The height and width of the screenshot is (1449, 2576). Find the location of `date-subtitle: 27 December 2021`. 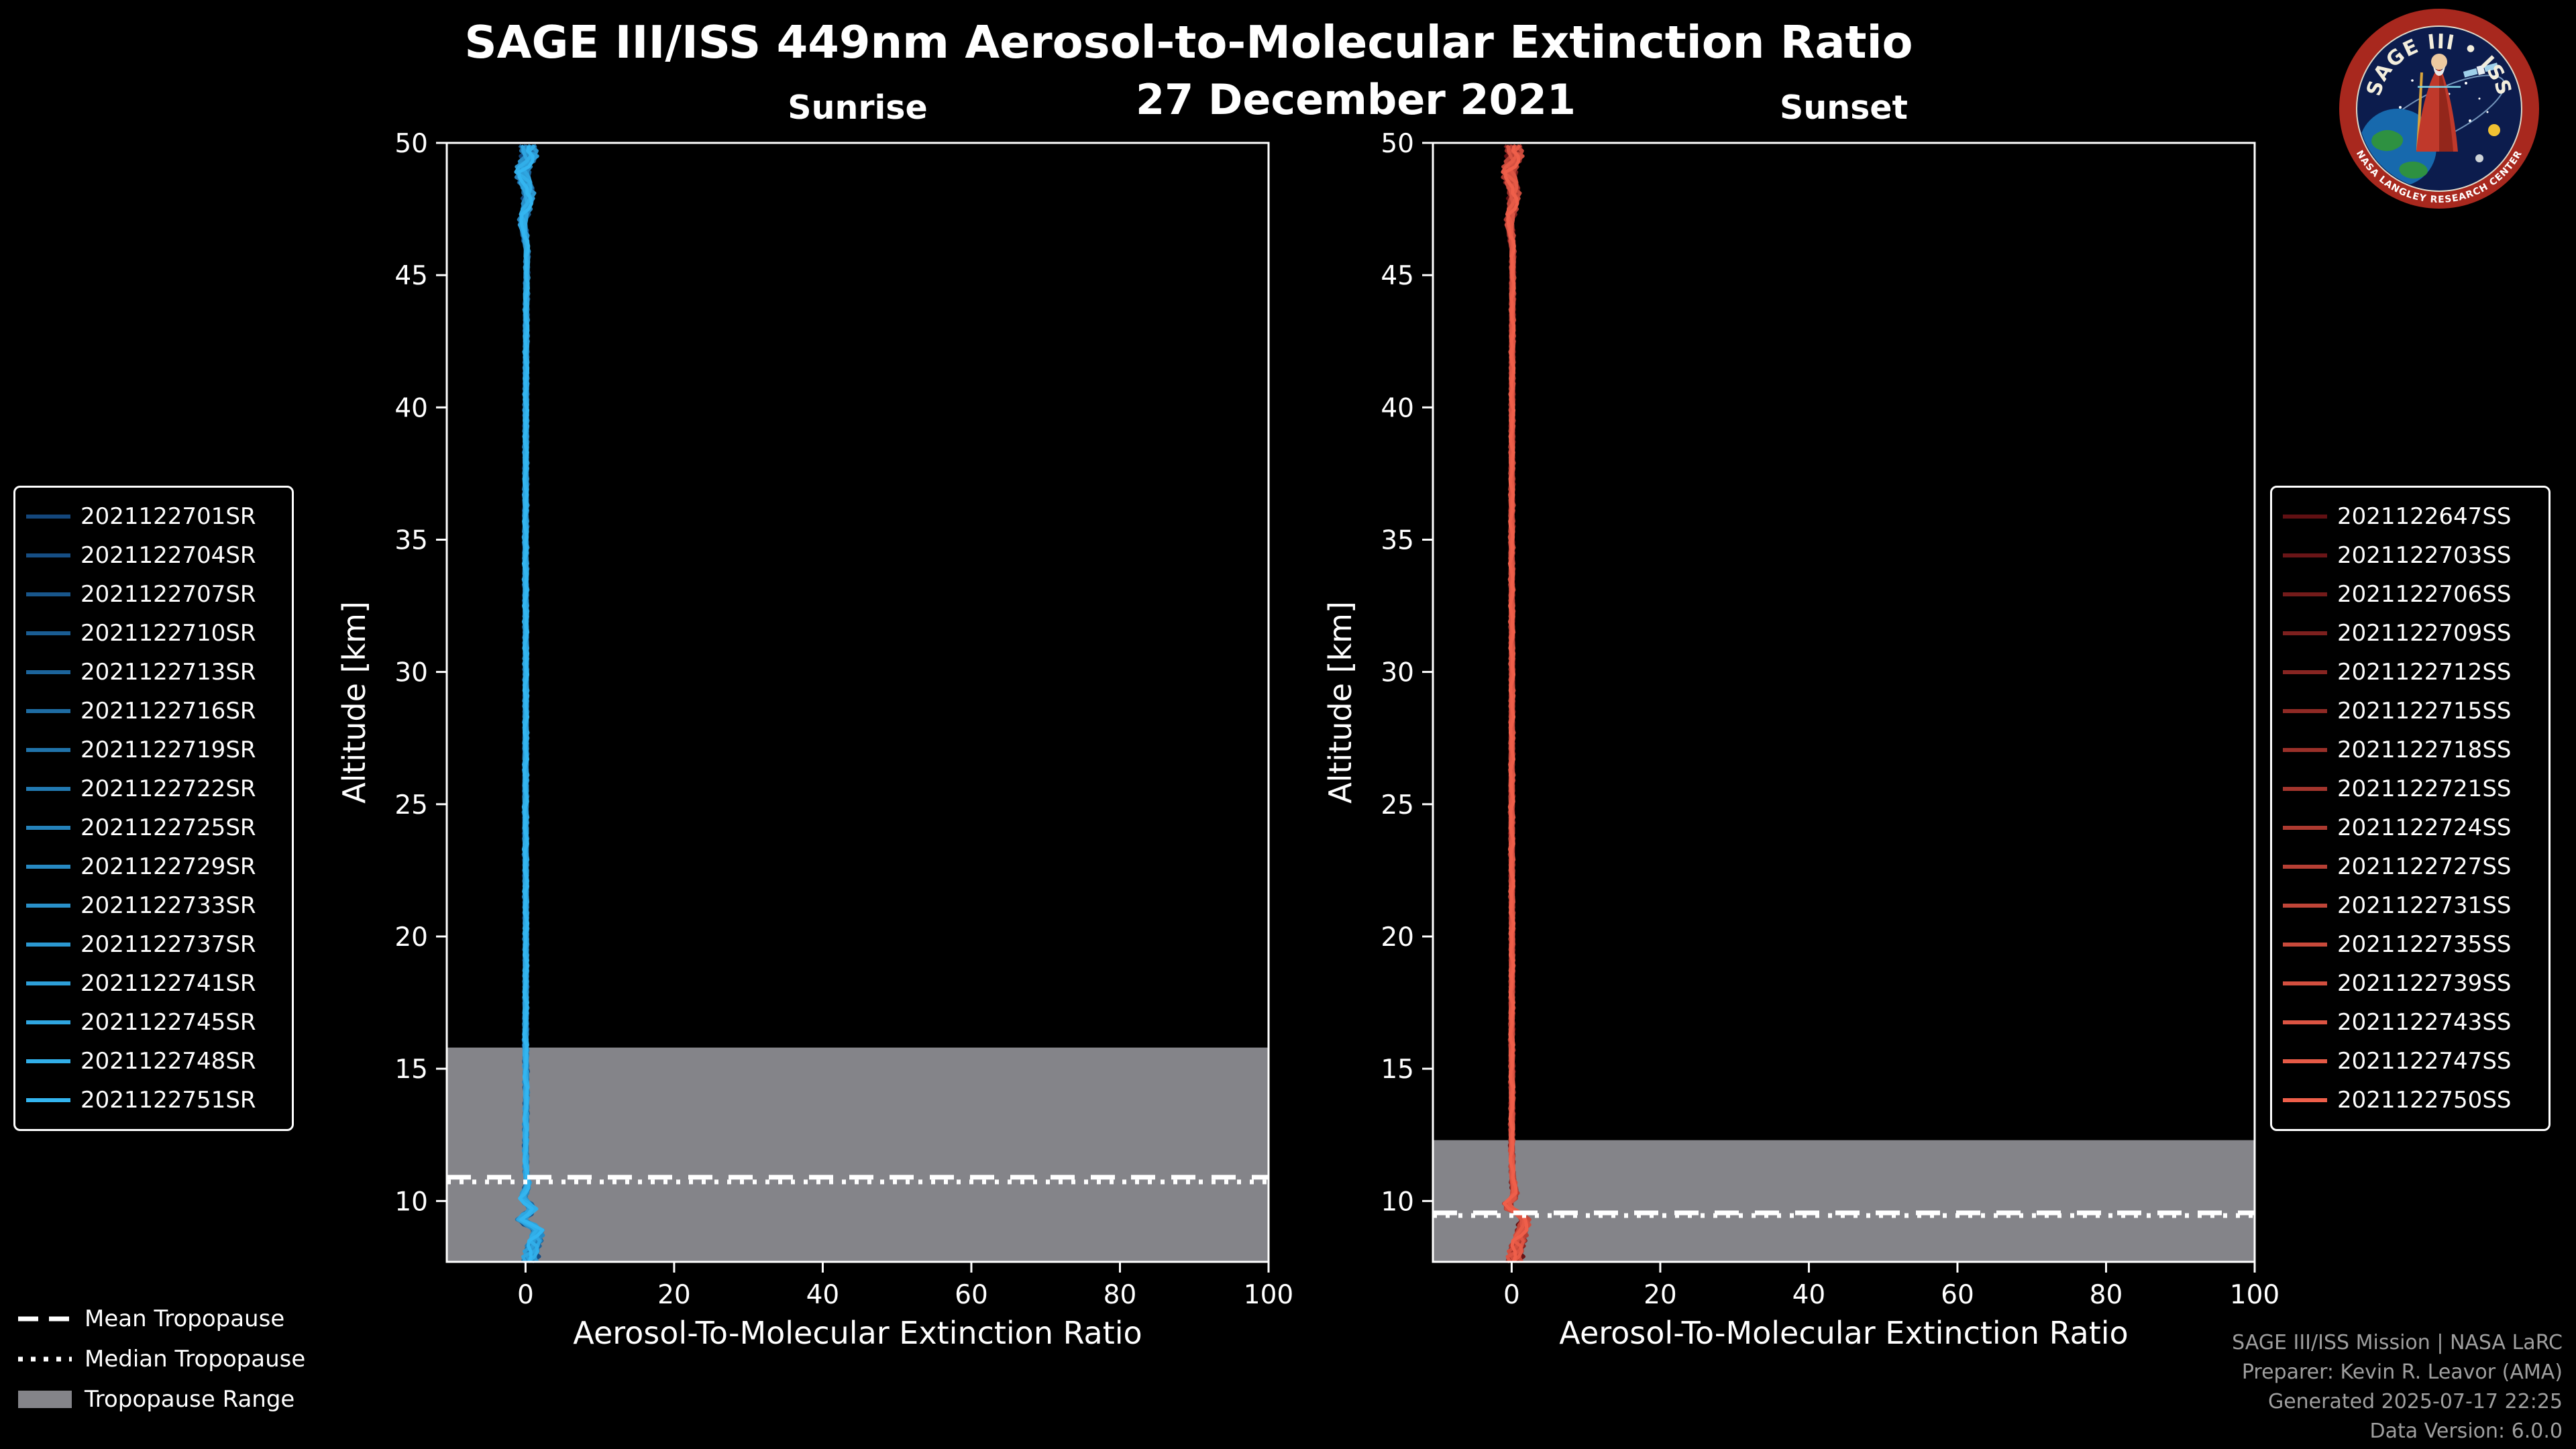

date-subtitle: 27 December 2021 is located at coordinates (1356, 99).